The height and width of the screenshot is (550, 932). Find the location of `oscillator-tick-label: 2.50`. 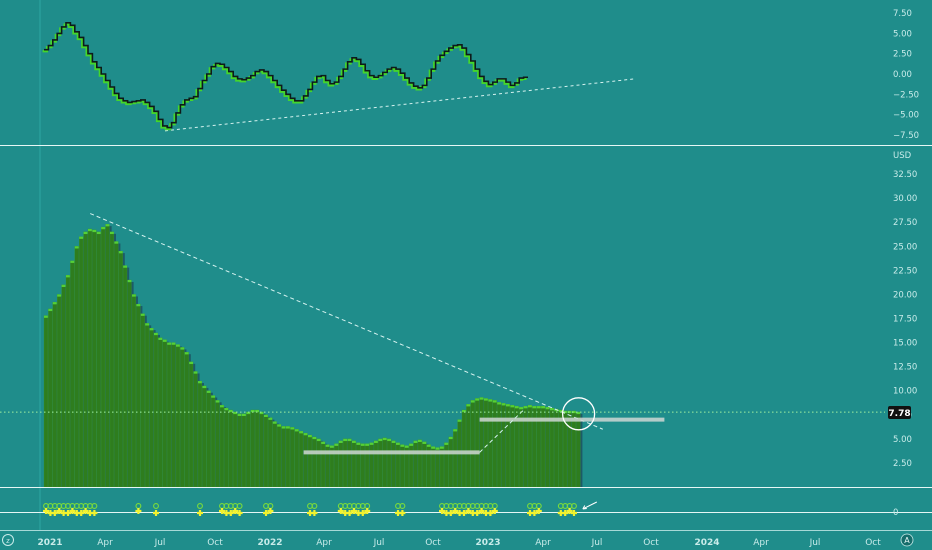

oscillator-tick-label: 2.50 is located at coordinates (902, 55).